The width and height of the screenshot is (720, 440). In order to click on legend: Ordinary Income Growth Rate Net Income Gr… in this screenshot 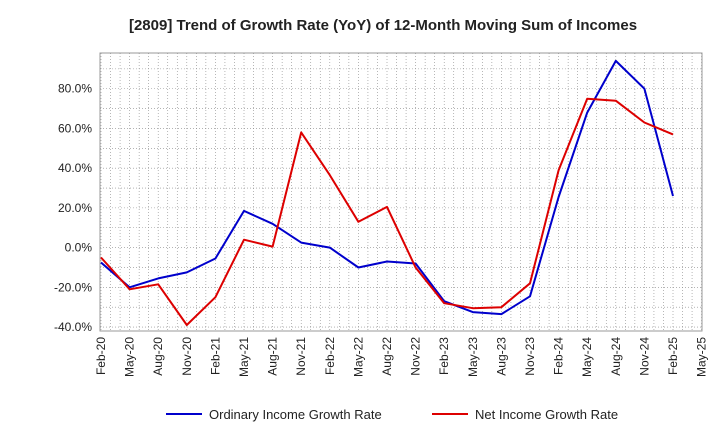, I will do `click(392, 414)`.